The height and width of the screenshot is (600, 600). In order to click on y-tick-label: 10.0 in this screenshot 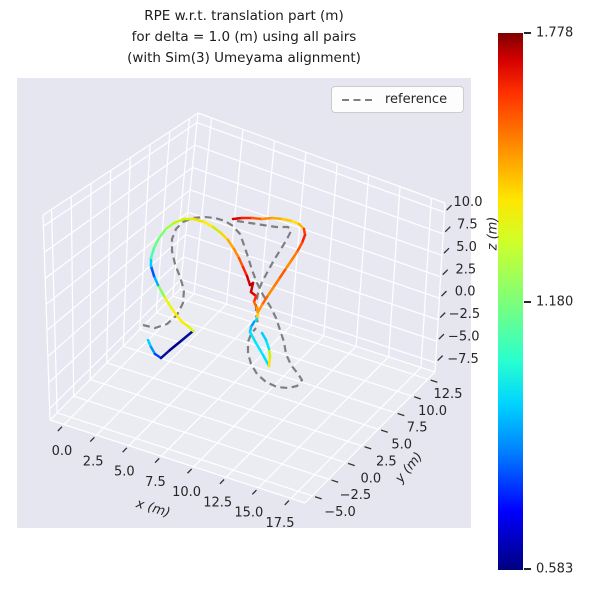, I will do `click(432, 411)`.